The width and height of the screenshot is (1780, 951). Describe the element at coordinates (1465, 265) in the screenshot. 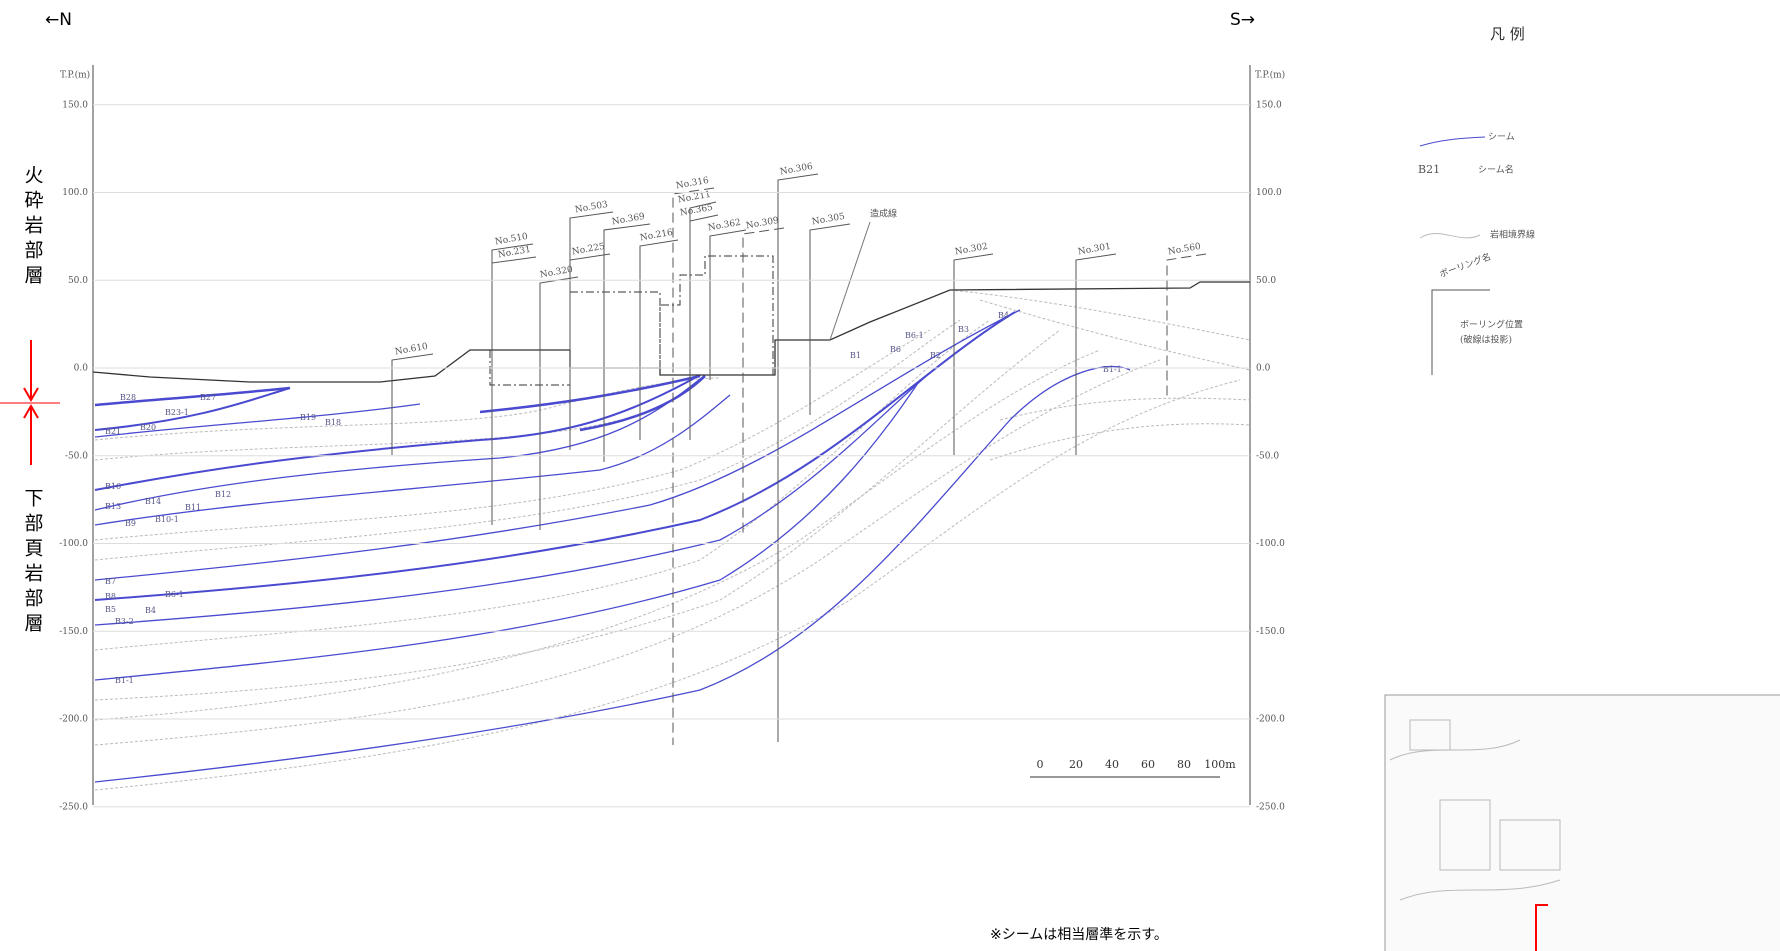

I see `legend-item: ボーリング名` at that location.